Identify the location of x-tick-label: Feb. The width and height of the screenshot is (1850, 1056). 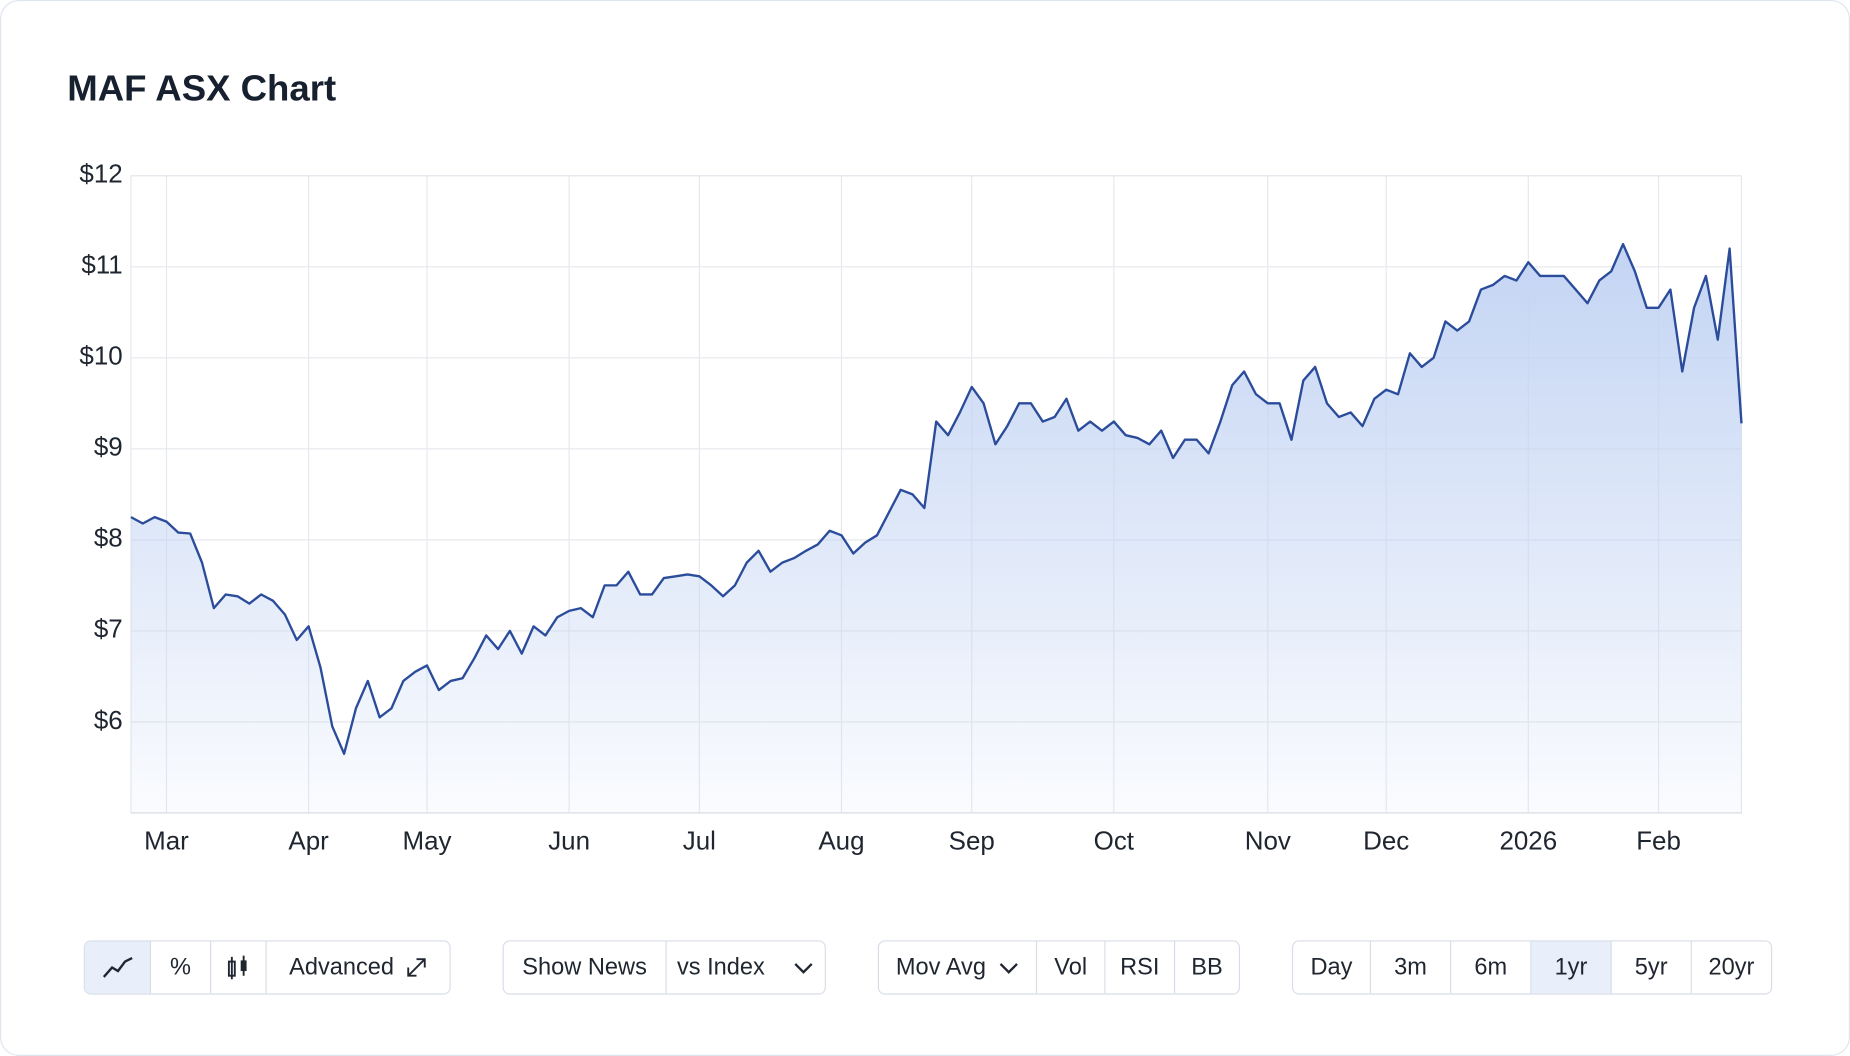
(1658, 841).